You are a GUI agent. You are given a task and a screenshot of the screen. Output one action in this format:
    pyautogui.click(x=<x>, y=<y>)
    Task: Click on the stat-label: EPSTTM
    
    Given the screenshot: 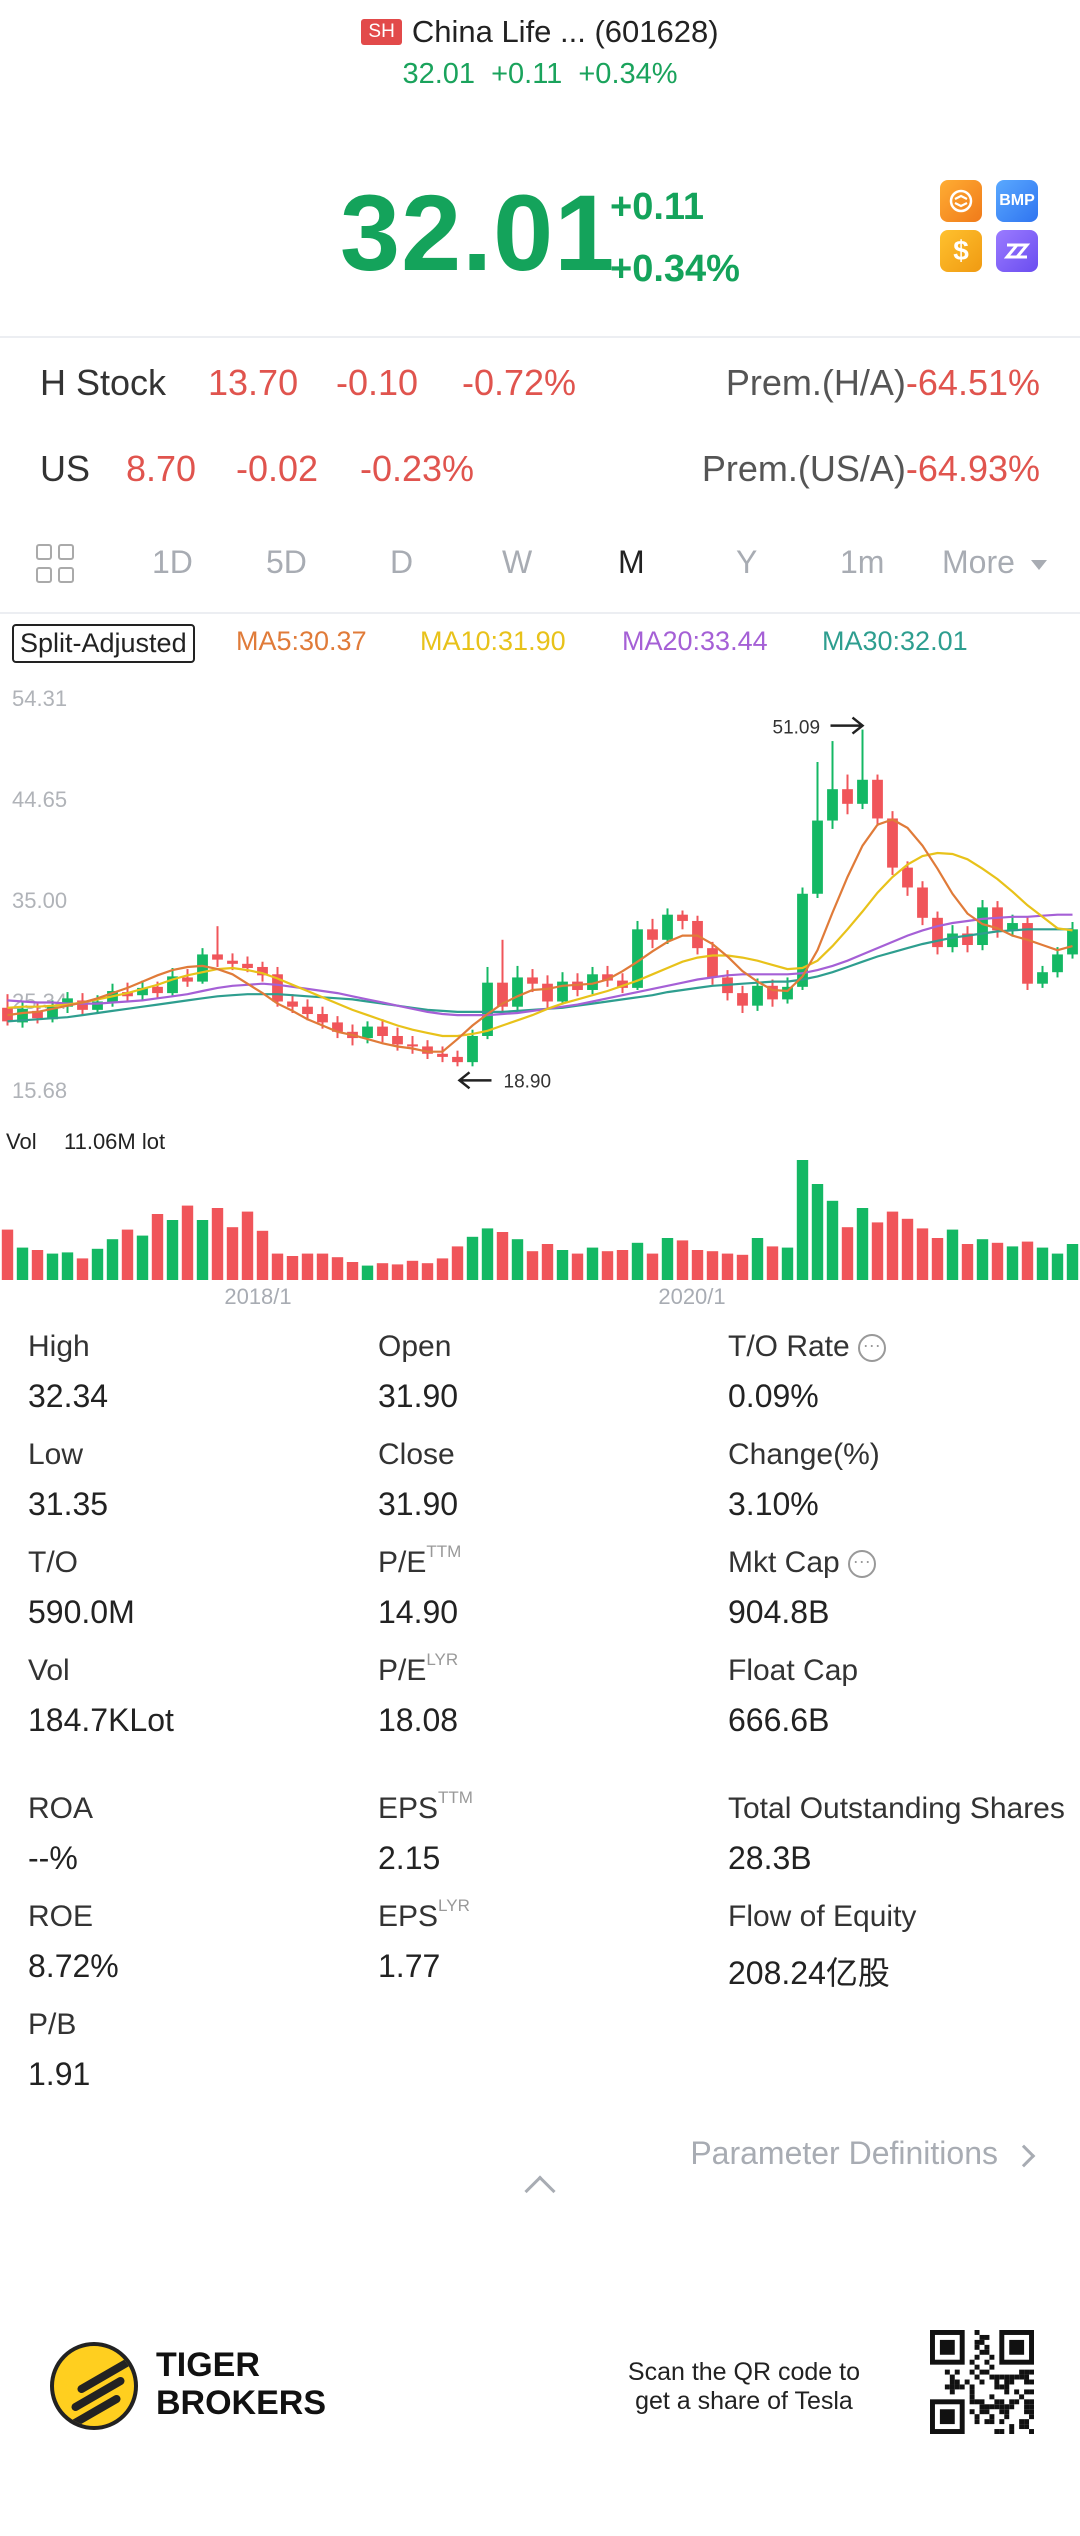 What is the action you would take?
    pyautogui.click(x=548, y=1807)
    